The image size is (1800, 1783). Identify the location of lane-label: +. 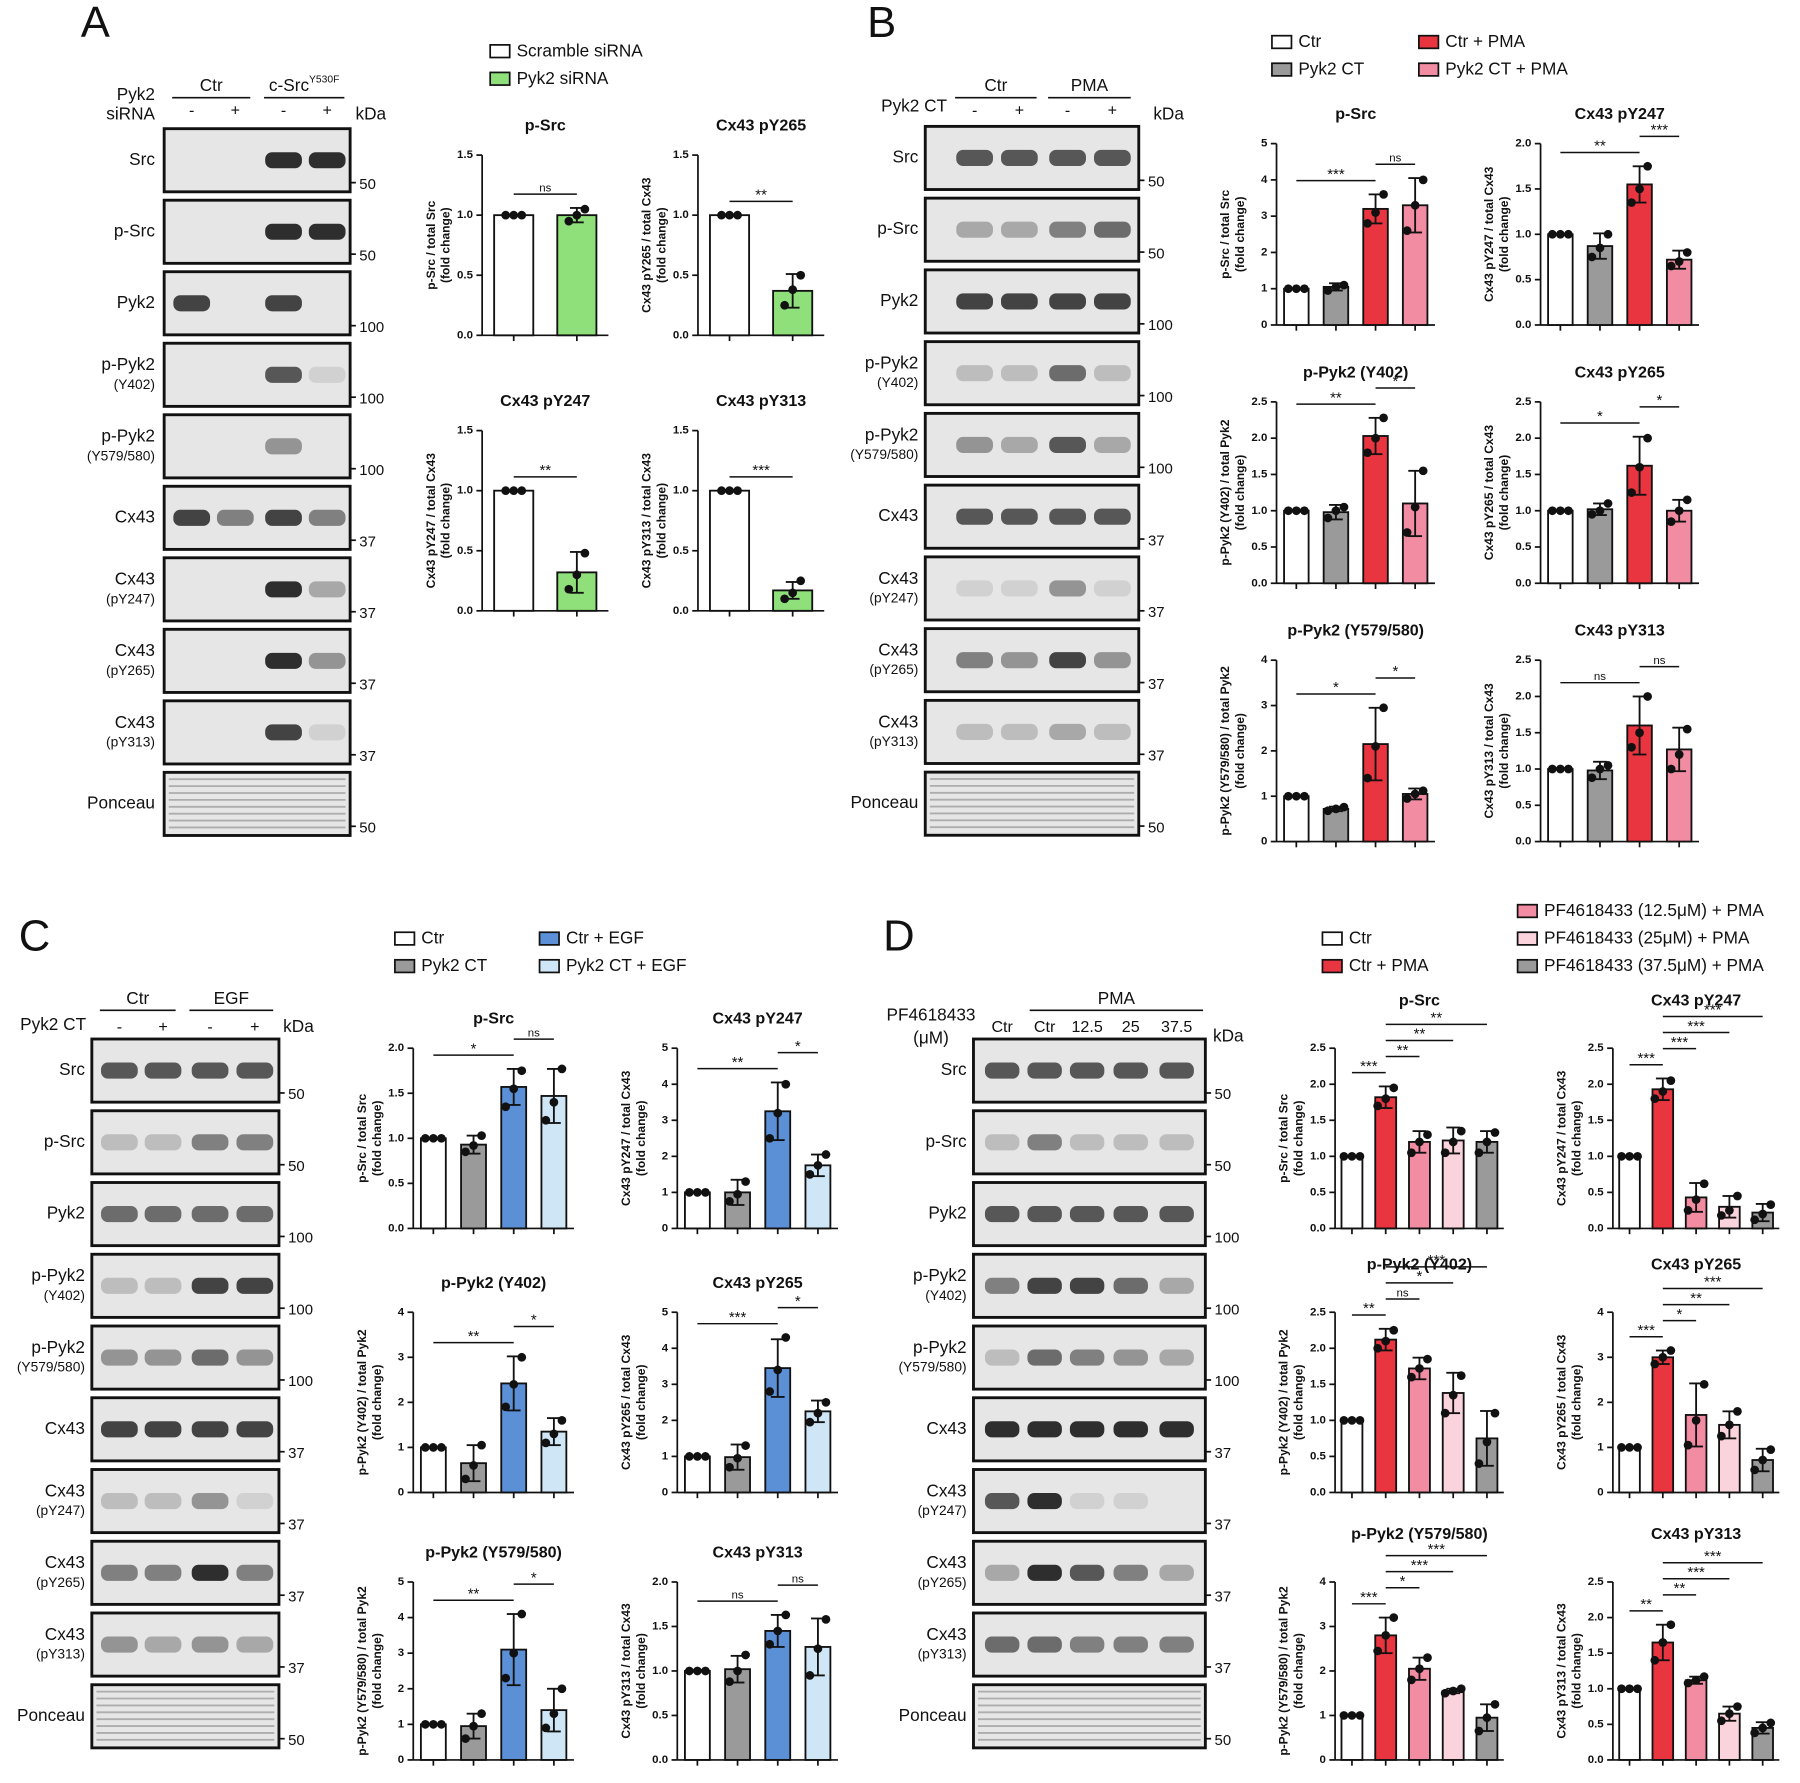
(254, 1027).